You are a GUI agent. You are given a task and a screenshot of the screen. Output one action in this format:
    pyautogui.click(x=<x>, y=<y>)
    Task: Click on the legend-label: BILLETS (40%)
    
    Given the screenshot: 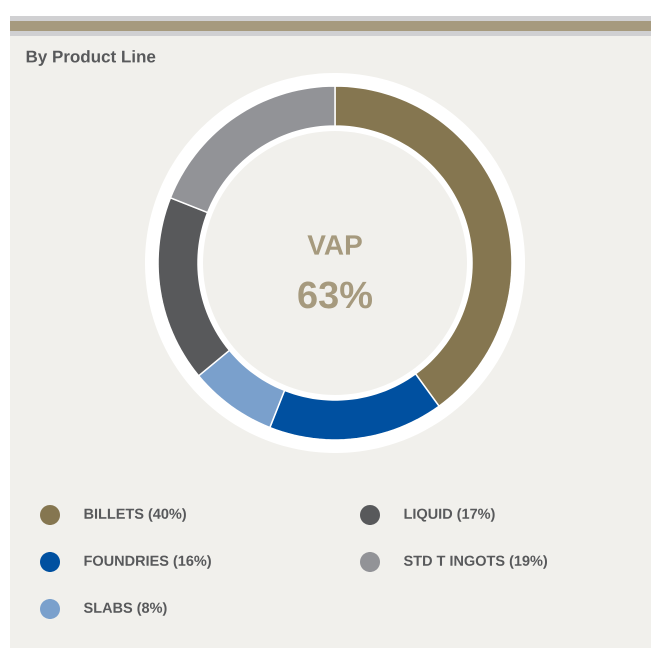 What is the action you would take?
    pyautogui.click(x=135, y=515)
    